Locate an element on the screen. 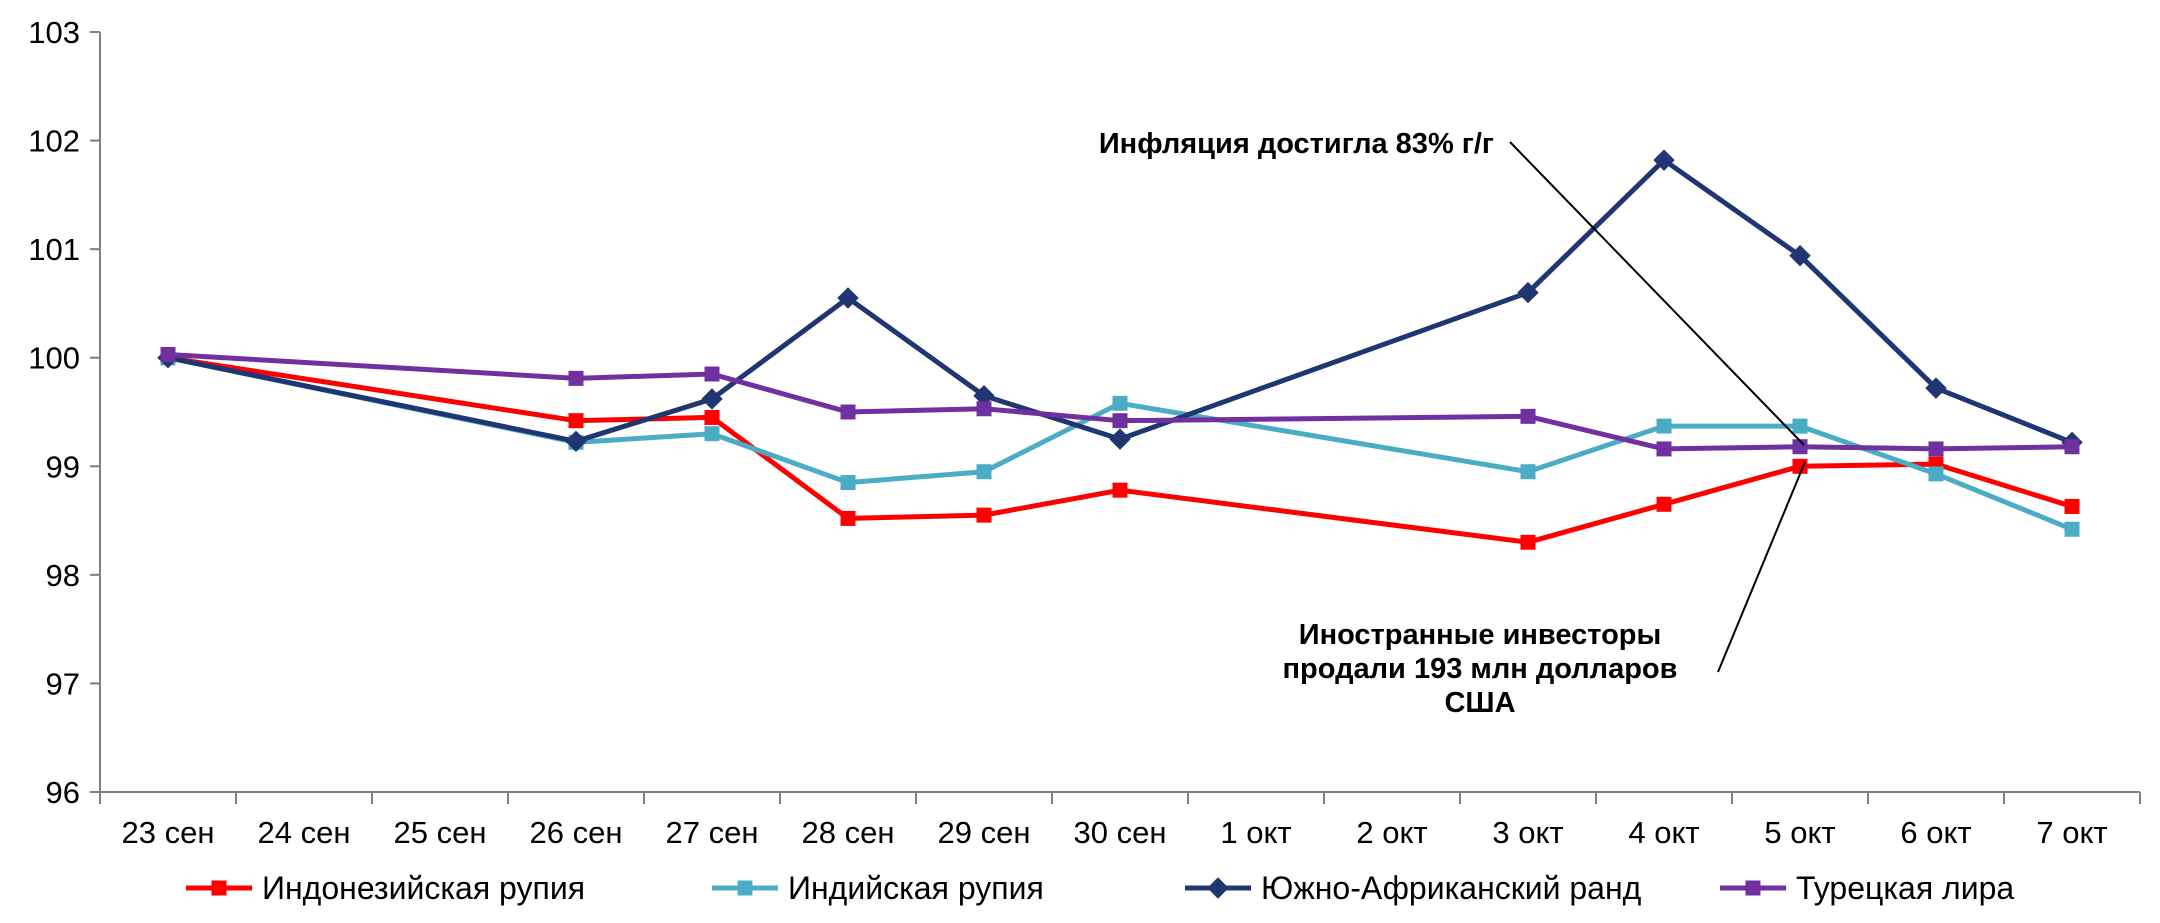 The height and width of the screenshot is (923, 2160). annotation-line: Инфляция достигла 83% г/г is located at coordinates (1296, 144).